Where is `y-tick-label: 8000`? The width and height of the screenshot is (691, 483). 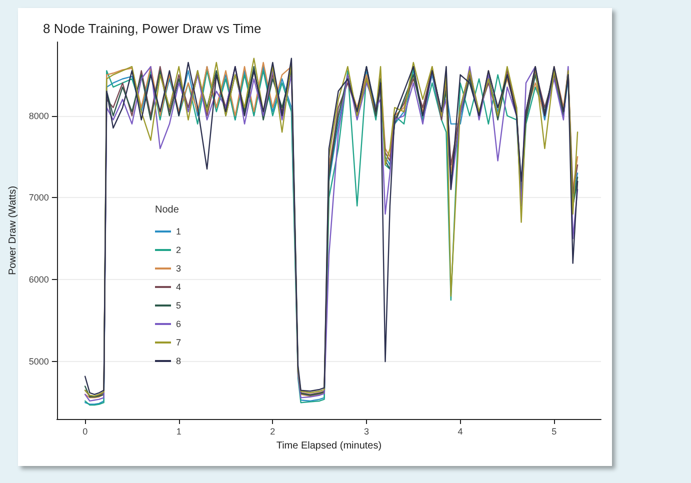
y-tick-label: 8000 is located at coordinates (38, 115).